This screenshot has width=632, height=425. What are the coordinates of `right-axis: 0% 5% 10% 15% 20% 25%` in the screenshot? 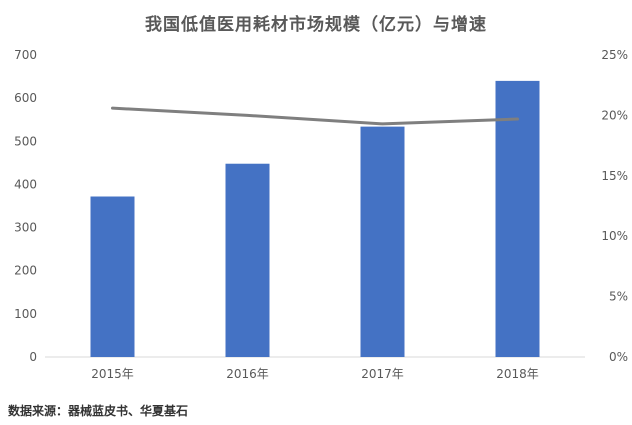 It's located at (614, 206).